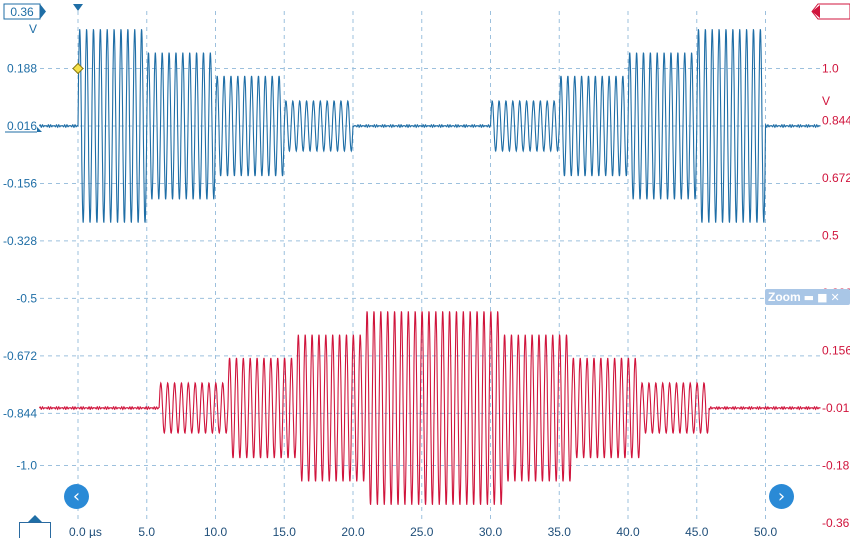 Image resolution: width=850 pixels, height=538 pixels. I want to click on right-range-box, so click(830, 11).